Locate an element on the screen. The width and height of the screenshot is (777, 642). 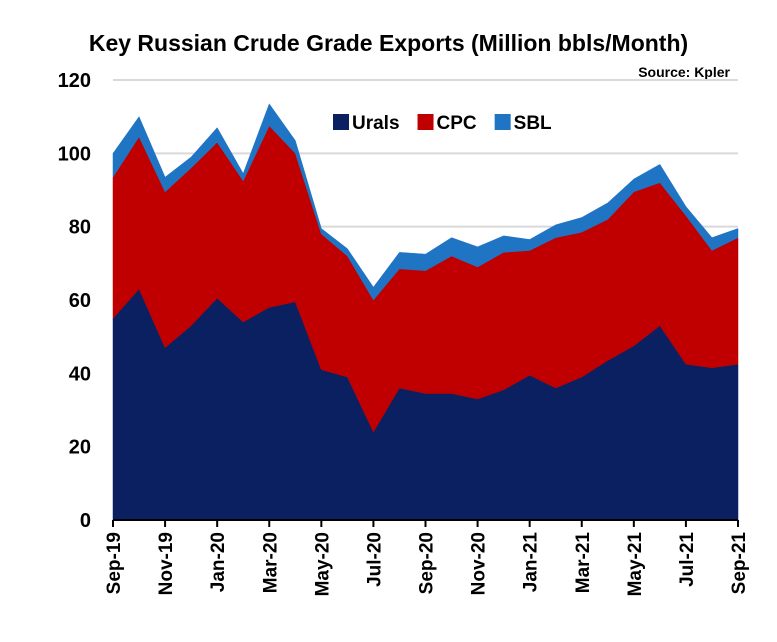
legend-label-urals: Urals is located at coordinates (376, 123).